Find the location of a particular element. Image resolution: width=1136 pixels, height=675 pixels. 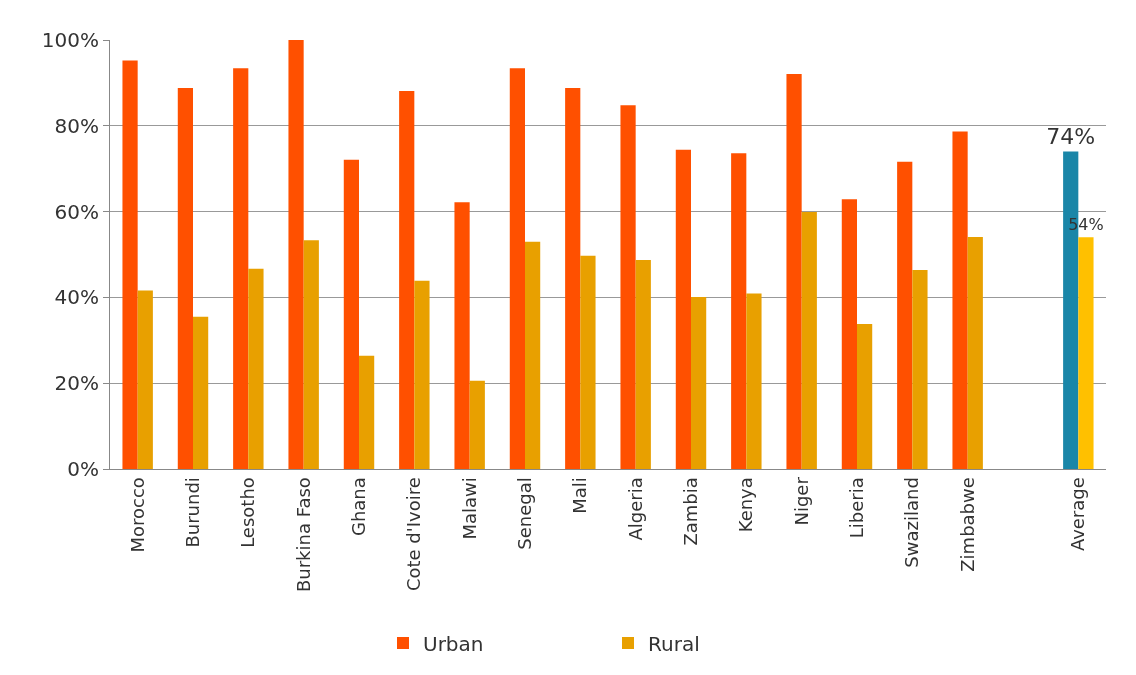

x-tick-label: Burundi is located at coordinates (192, 512).